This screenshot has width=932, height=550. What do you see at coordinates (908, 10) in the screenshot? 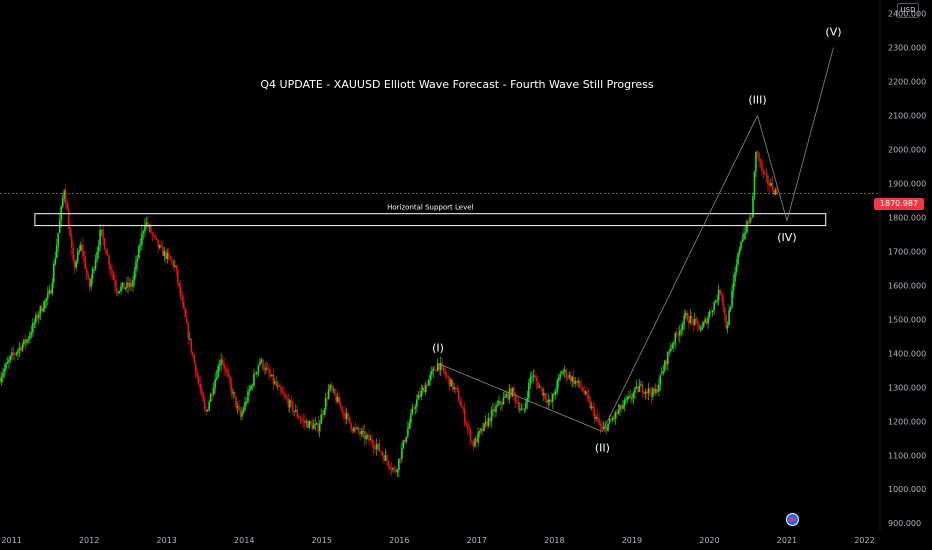
I see `currency-selector: USD` at bounding box center [908, 10].